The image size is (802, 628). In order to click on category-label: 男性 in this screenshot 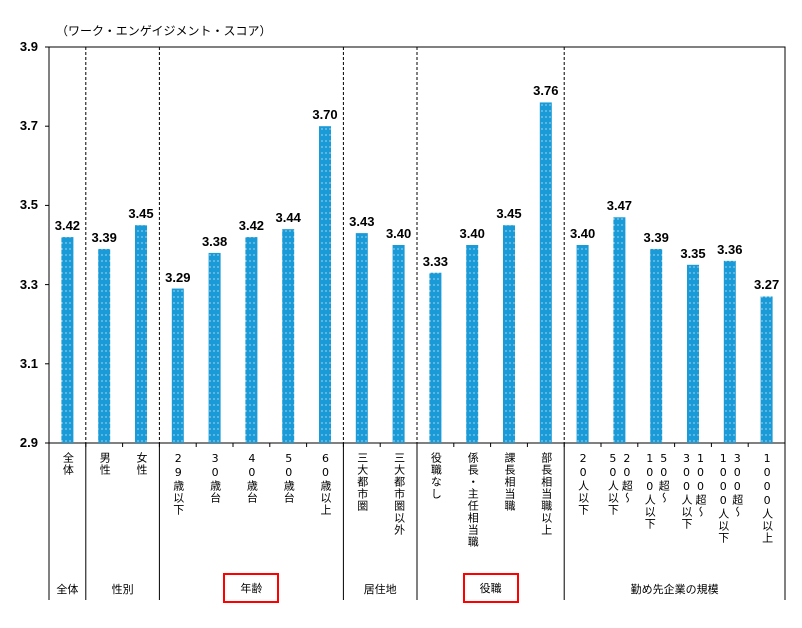, I will do `click(105, 464)`.